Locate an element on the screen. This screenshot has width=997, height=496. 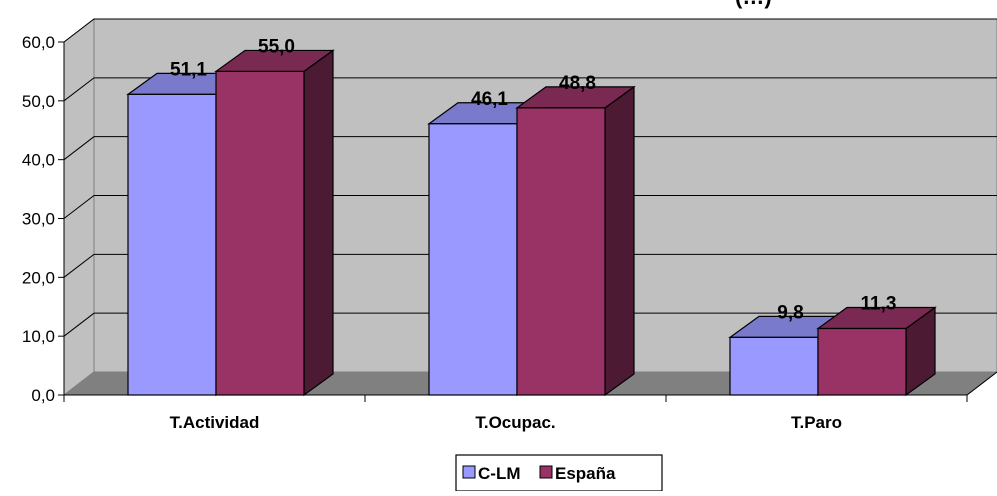
y-tick-label: 30,0 is located at coordinates (38, 219).